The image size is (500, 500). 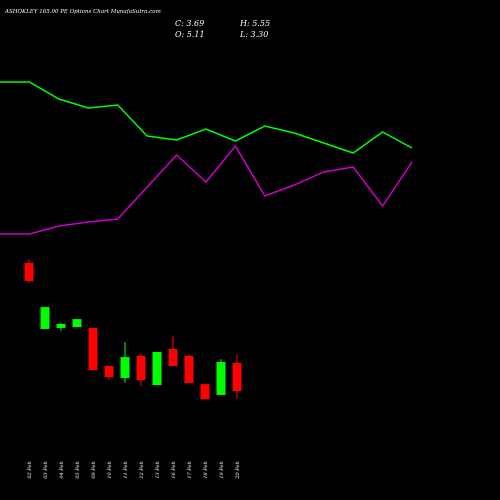 I want to click on info-high: H: 5.55, so click(x=254, y=23).